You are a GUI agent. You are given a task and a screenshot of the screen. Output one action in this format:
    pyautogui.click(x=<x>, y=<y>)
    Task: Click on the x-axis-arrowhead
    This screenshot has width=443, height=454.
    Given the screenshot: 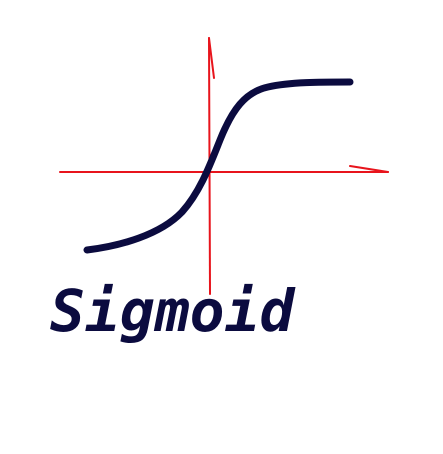 What is the action you would take?
    pyautogui.click(x=369, y=169)
    